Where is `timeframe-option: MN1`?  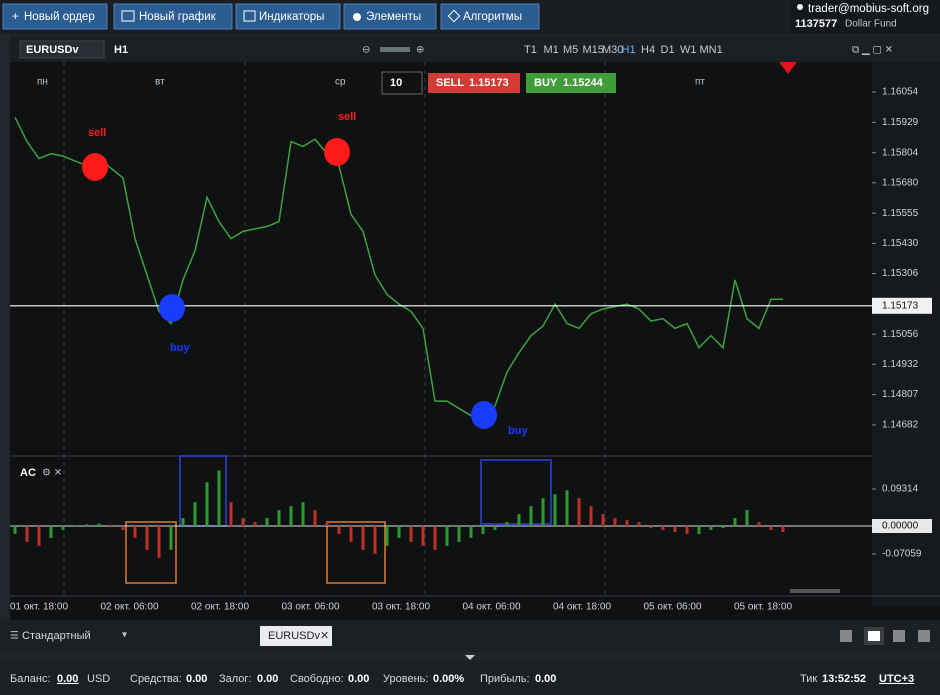
timeframe-option: MN1 is located at coordinates (711, 50).